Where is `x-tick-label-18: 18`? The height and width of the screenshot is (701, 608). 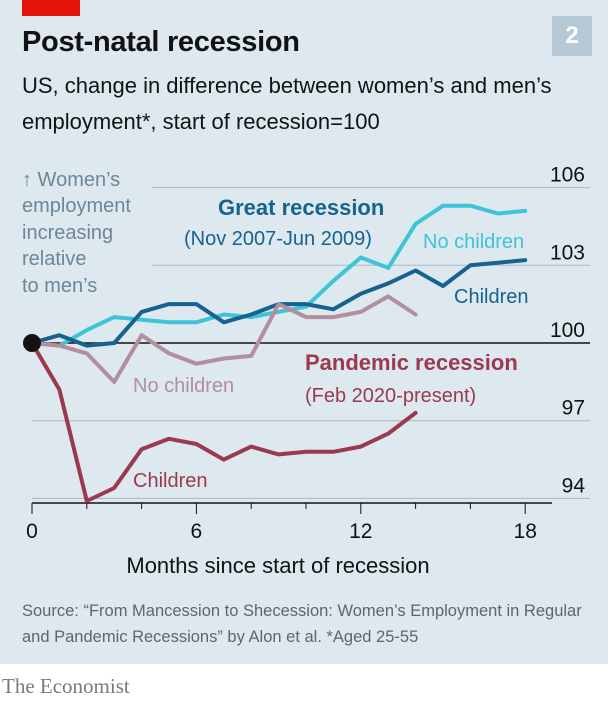 x-tick-label-18: 18 is located at coordinates (525, 531).